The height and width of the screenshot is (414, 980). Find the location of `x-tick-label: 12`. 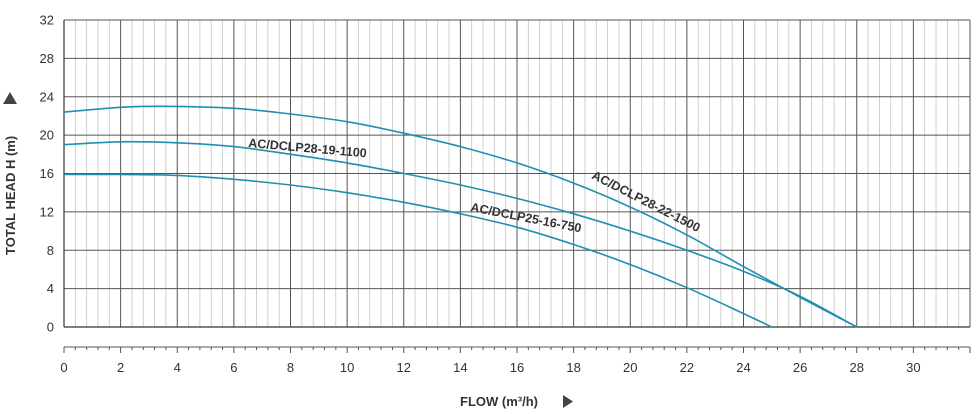

x-tick-label: 12 is located at coordinates (404, 367).